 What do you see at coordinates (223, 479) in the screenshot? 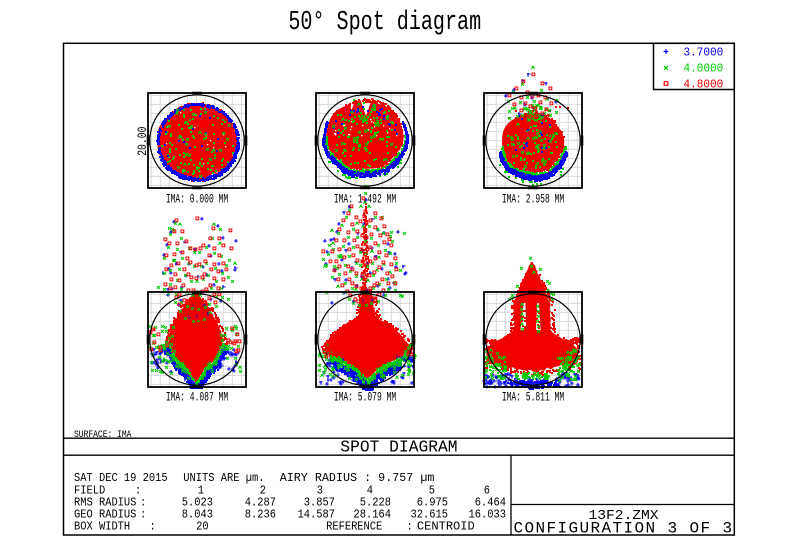
I see `svg-text: UNITS ARE µm.` at bounding box center [223, 479].